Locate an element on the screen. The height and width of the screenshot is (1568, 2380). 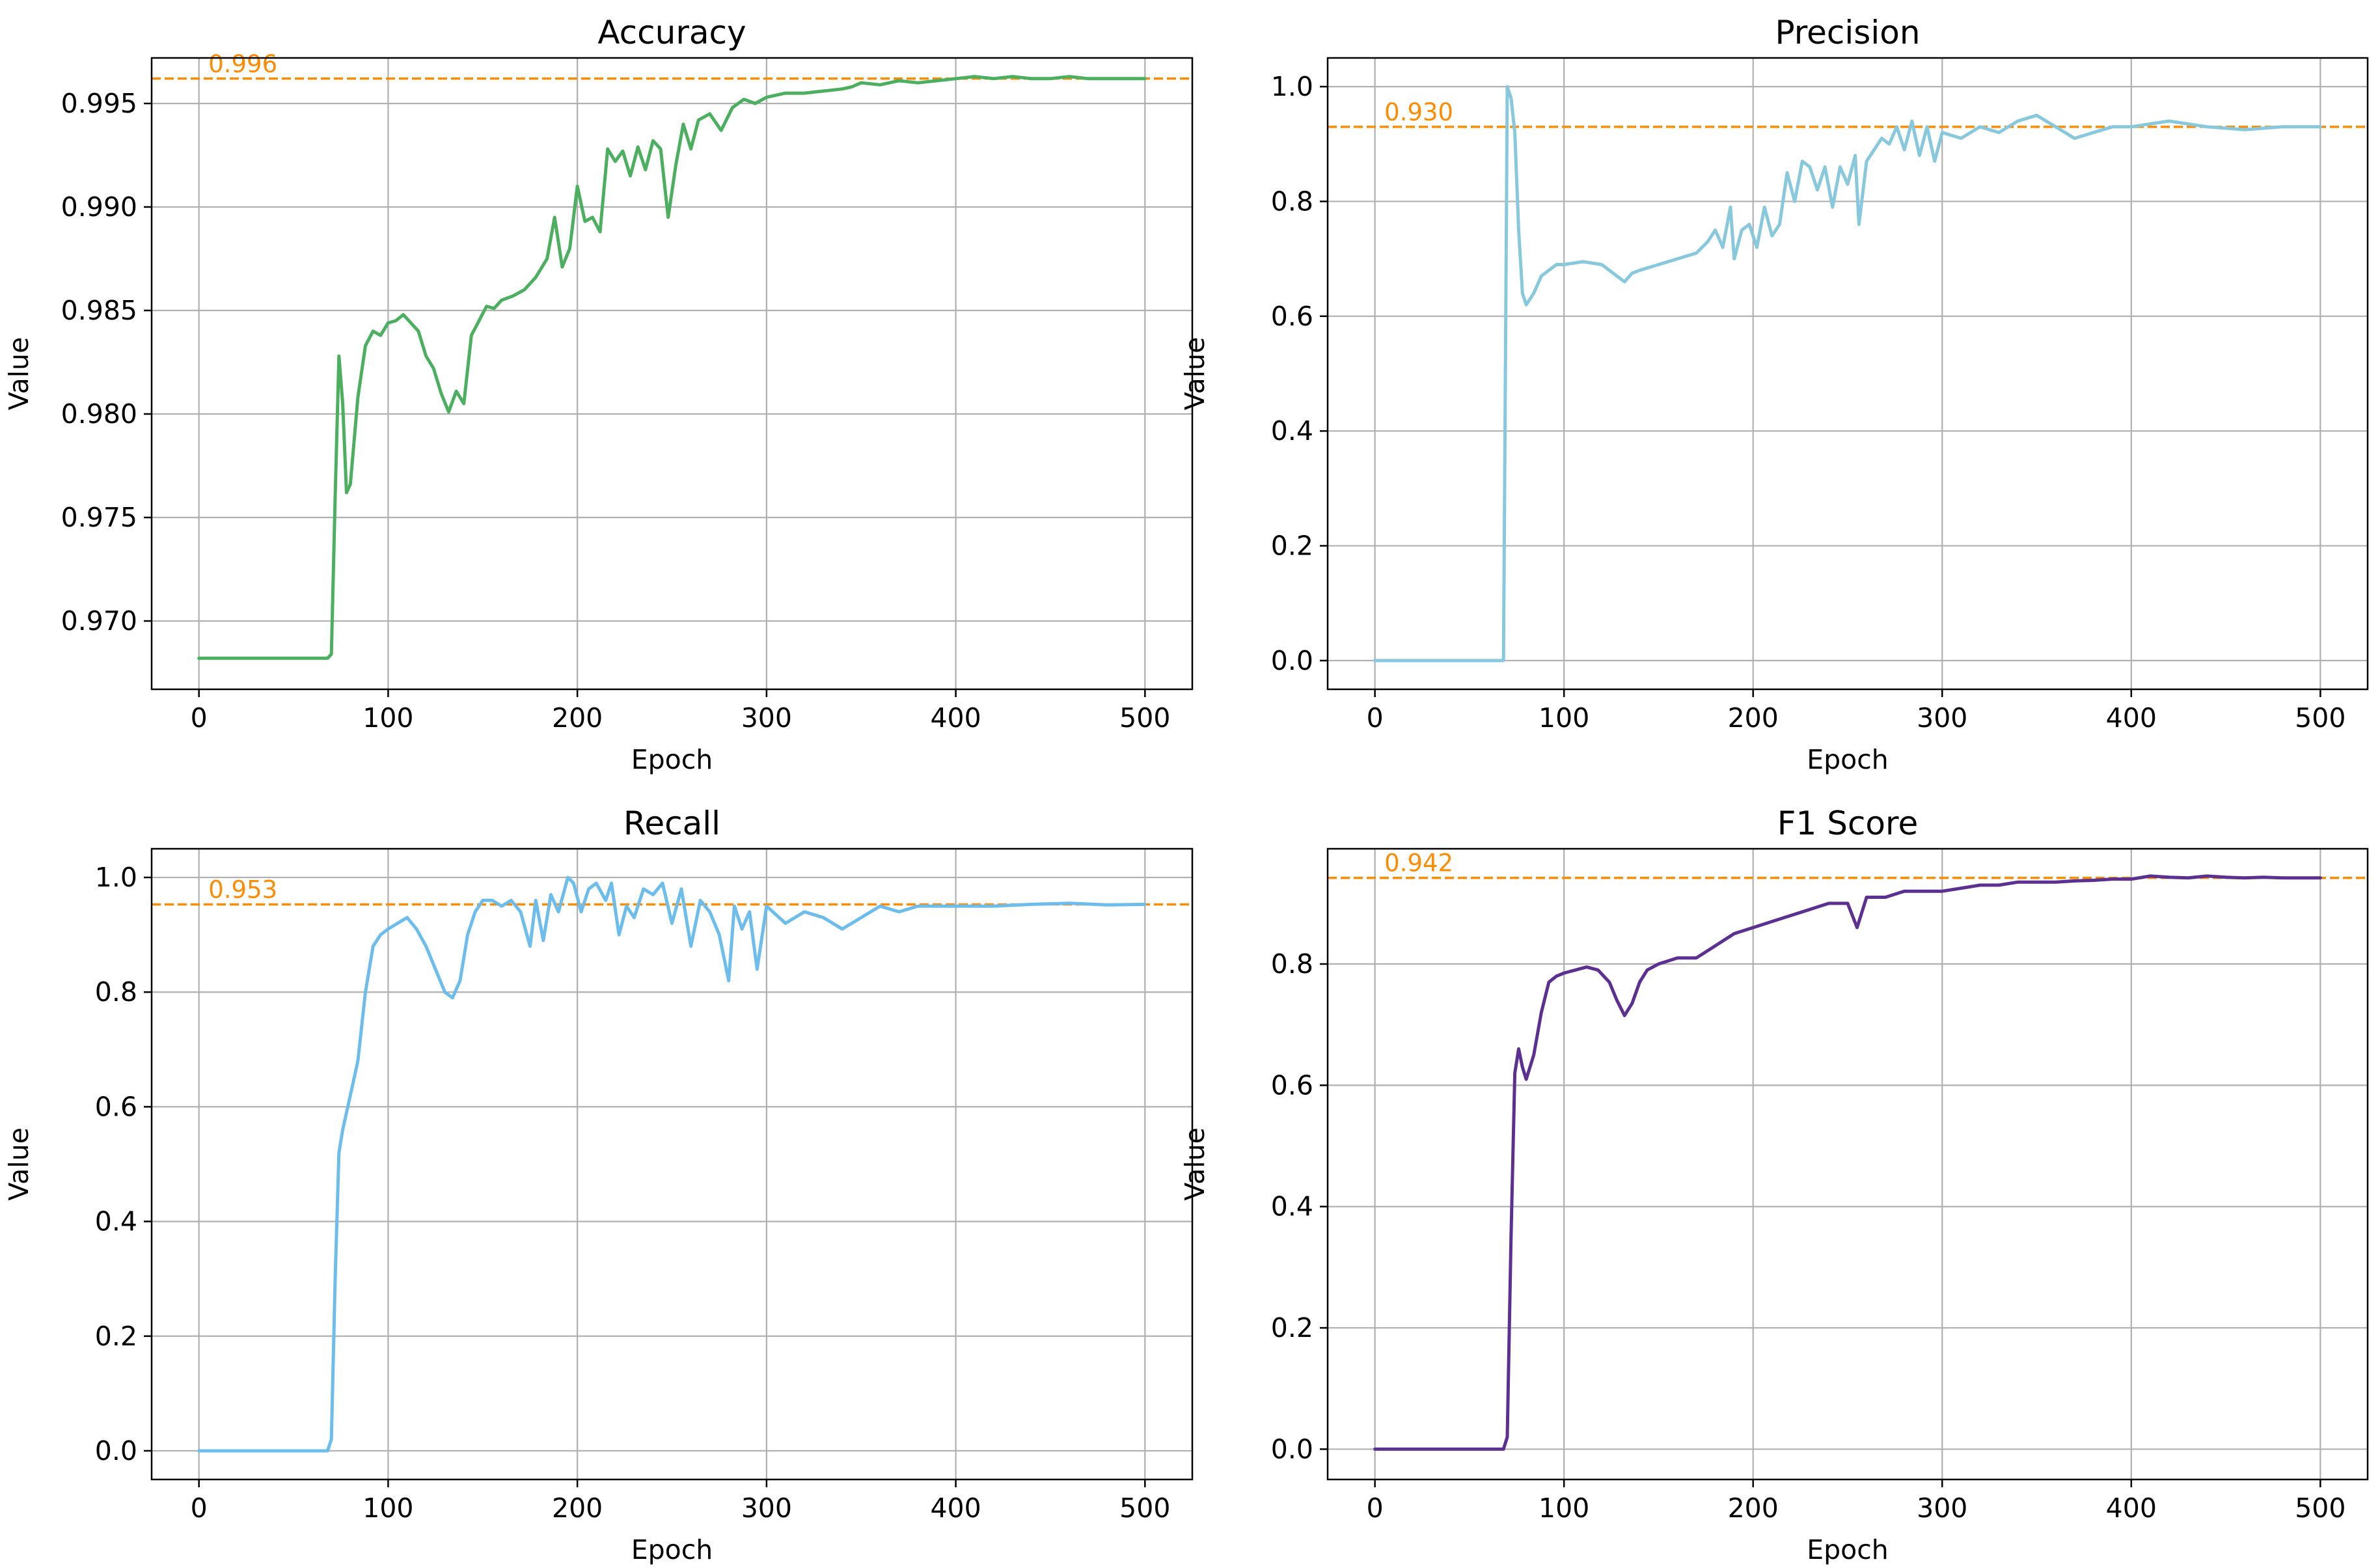
chart-title: Precision is located at coordinates (1847, 32).